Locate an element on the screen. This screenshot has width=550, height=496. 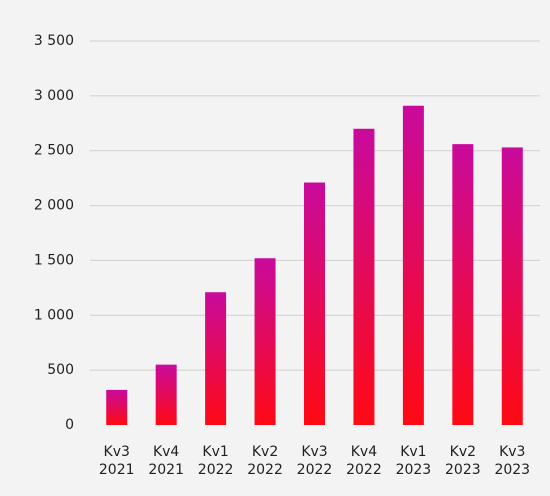
y-tick-label: 3 000 is located at coordinates (54, 96).